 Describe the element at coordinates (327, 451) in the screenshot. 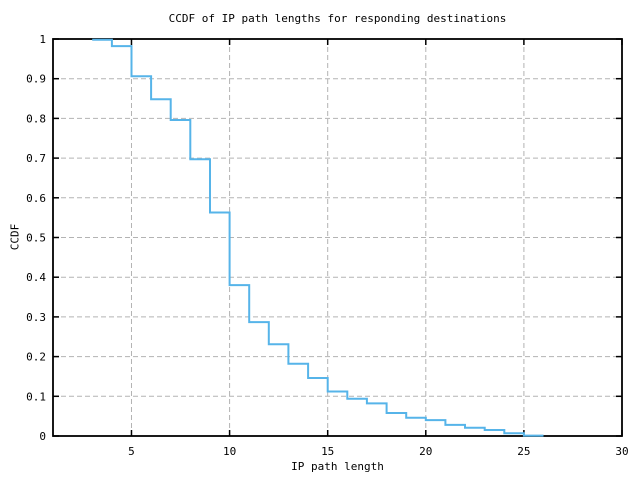

I see `x-tick-label: 15` at that location.